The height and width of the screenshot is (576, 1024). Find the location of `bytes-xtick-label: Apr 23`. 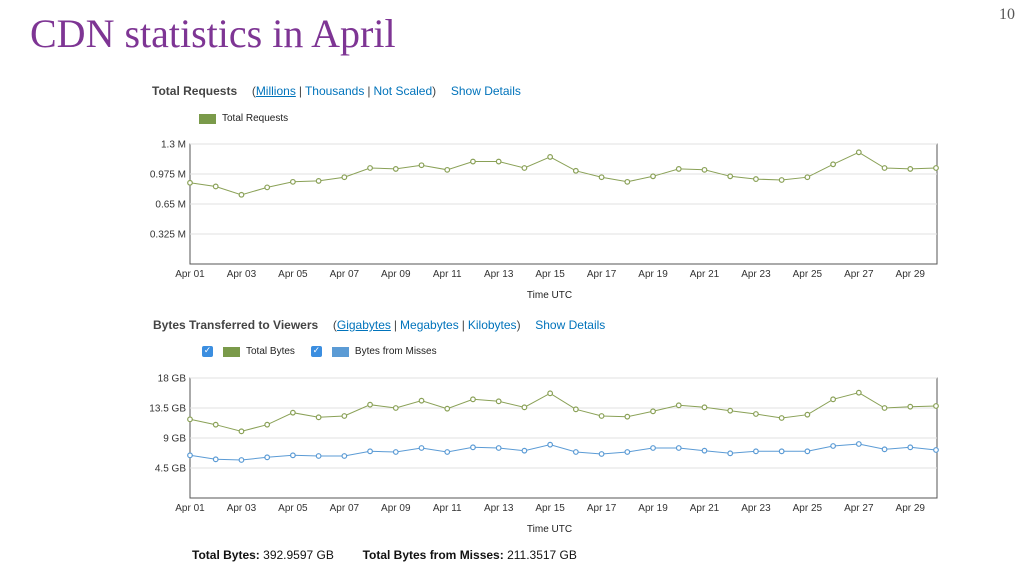

bytes-xtick-label: Apr 23 is located at coordinates (756, 508).